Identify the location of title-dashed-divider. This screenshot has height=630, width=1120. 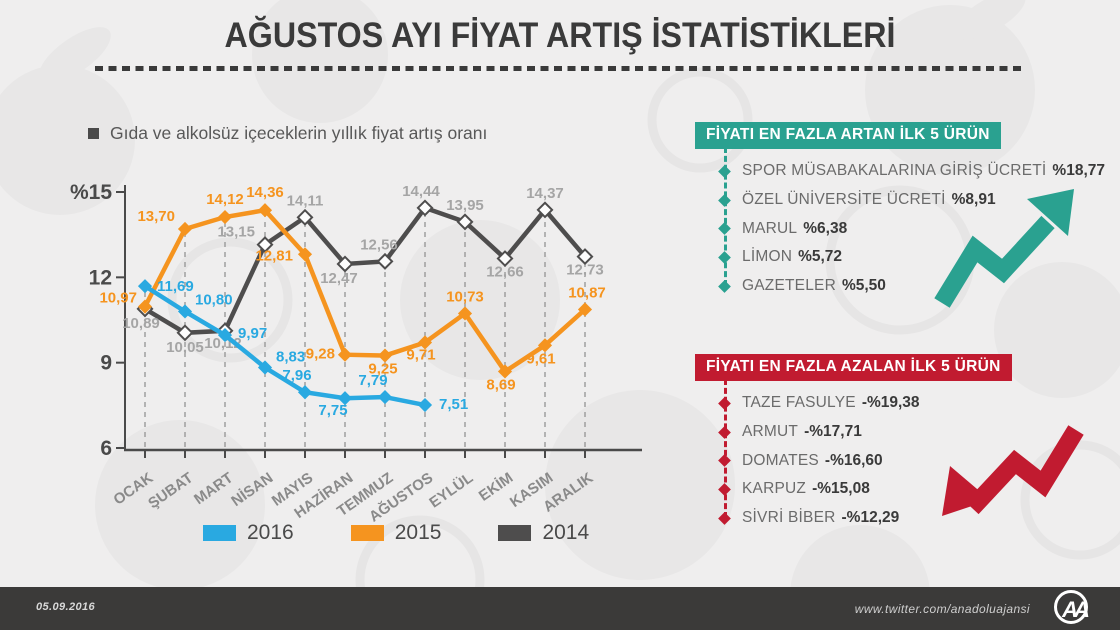
(560, 68).